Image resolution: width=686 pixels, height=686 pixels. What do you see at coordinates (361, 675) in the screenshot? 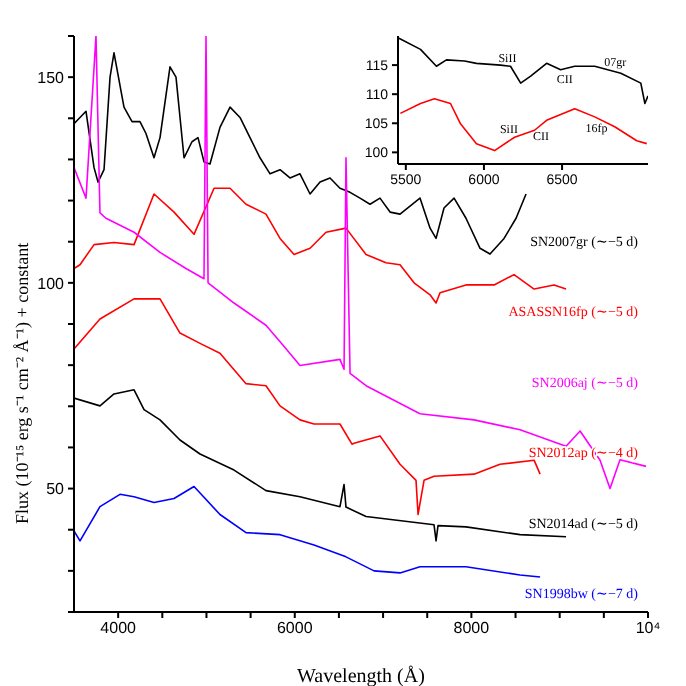
I see `x-axis-title: Wavelength (Å)` at bounding box center [361, 675].